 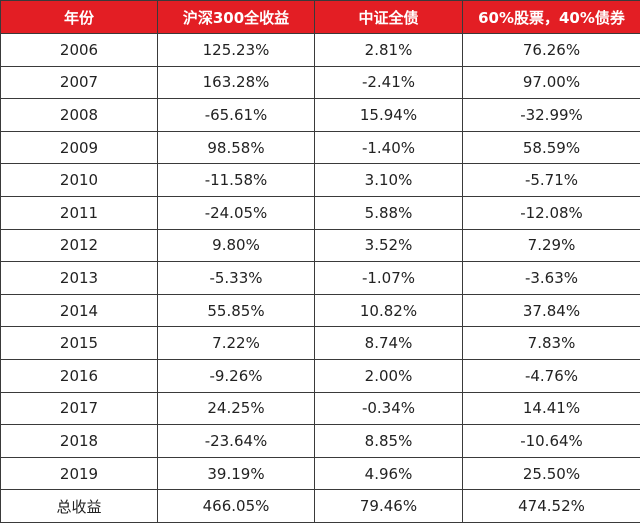 I want to click on cell-csi300-total: 466.05%, so click(x=236, y=506).